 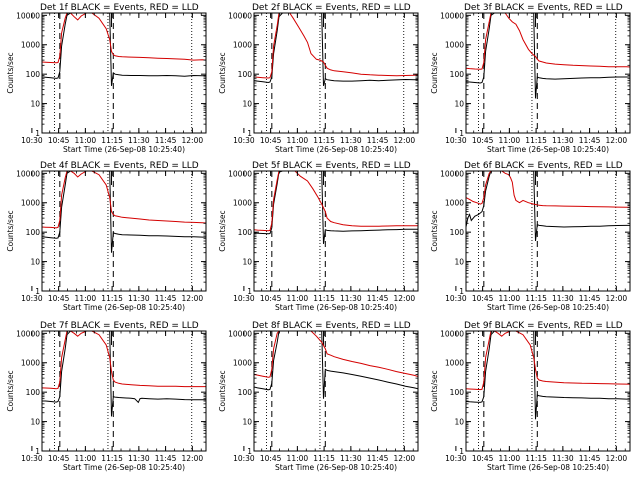 What do you see at coordinates (543, 166) in the screenshot?
I see `panel-title: Det 6f BLACK = Events, RED = LLD` at bounding box center [543, 166].